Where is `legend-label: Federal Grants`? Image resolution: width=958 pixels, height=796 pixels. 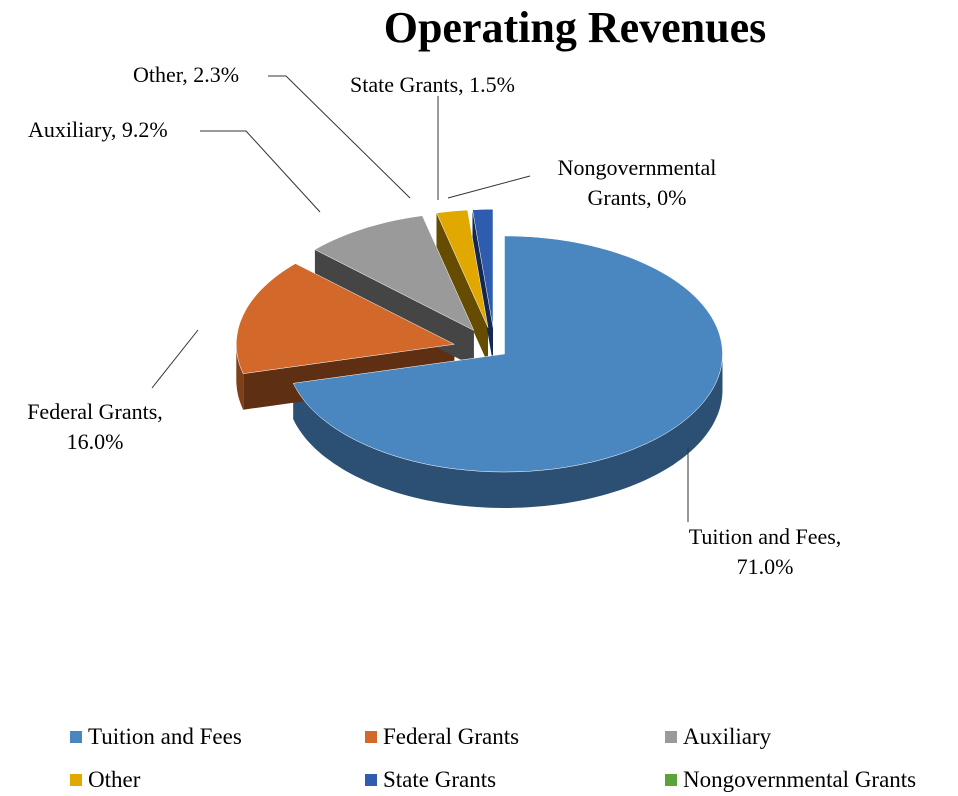 legend-label: Federal Grants is located at coordinates (451, 736).